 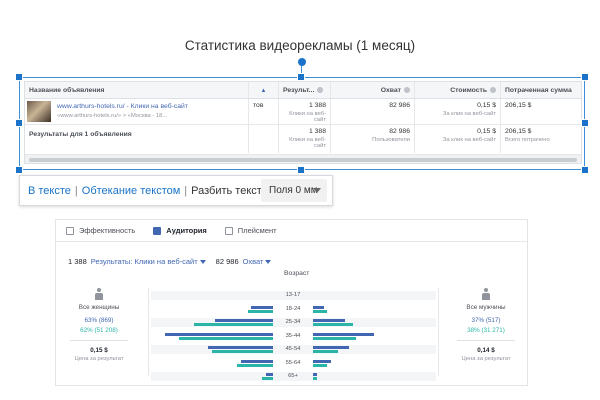 I want to click on tab-performance: Эффективность, so click(x=100, y=230).